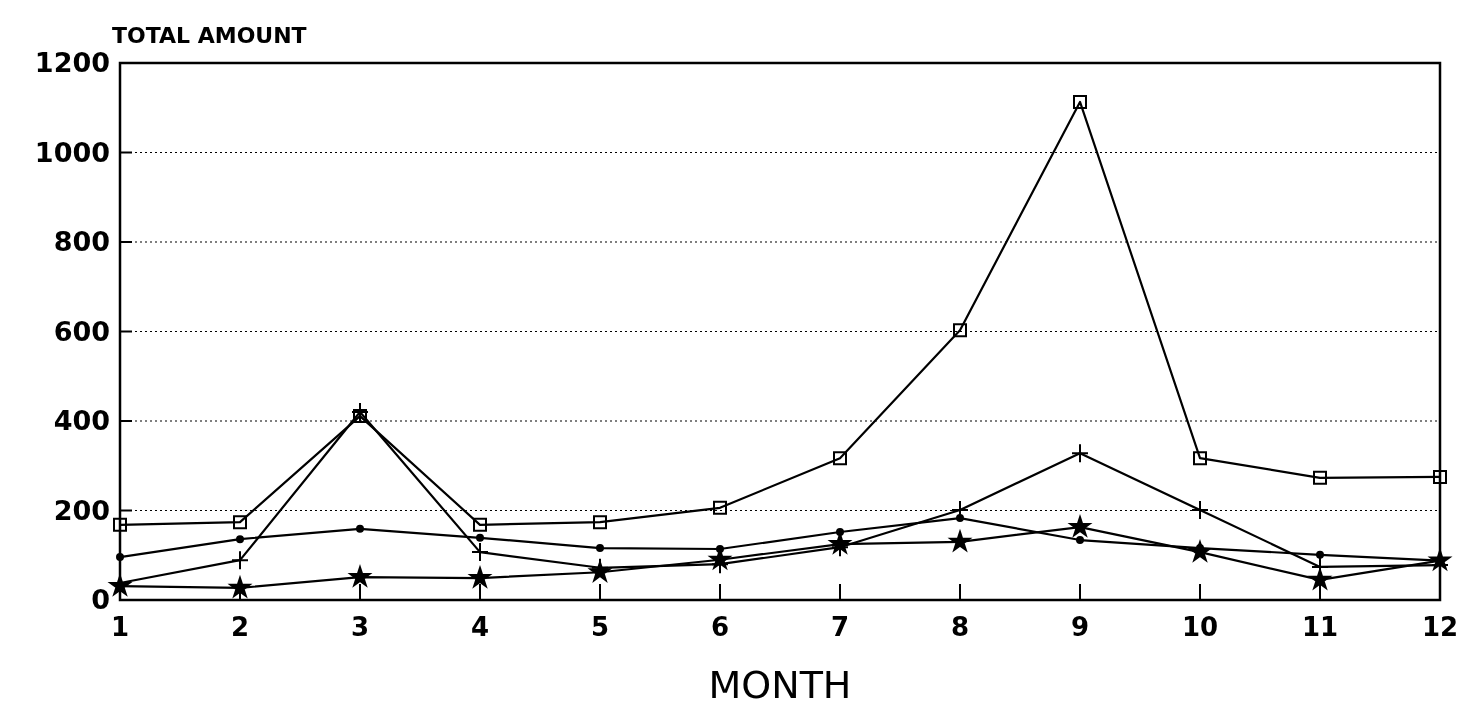 The image size is (1476, 723). What do you see at coordinates (1080, 627) in the screenshot?
I see `x-tick-label: 9` at bounding box center [1080, 627].